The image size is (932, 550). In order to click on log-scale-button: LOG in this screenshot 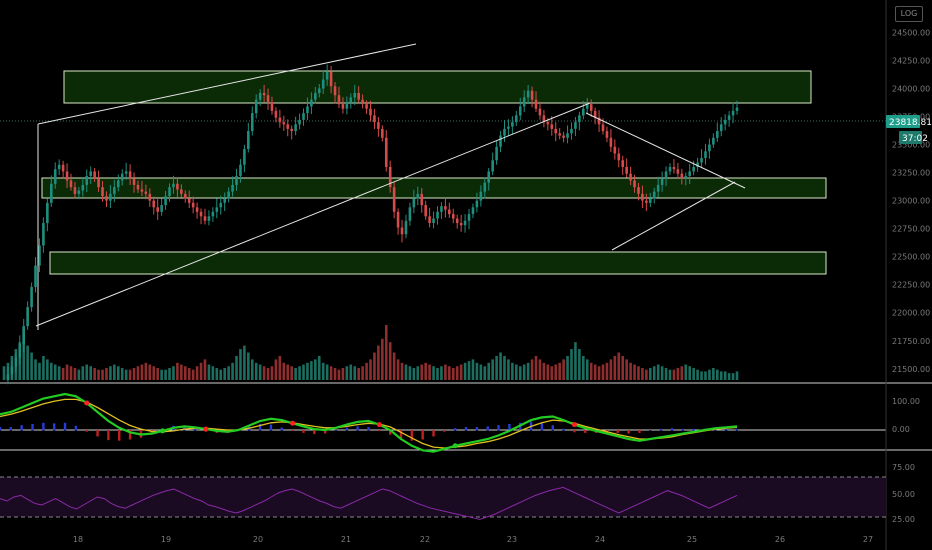, I will do `click(909, 14)`.